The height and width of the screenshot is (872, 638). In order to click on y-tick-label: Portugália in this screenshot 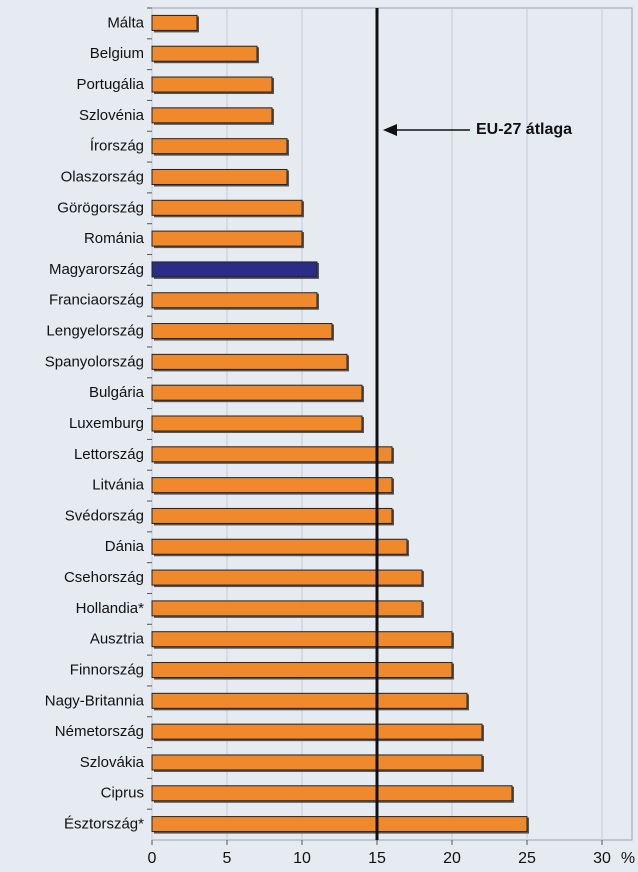, I will do `click(110, 84)`.